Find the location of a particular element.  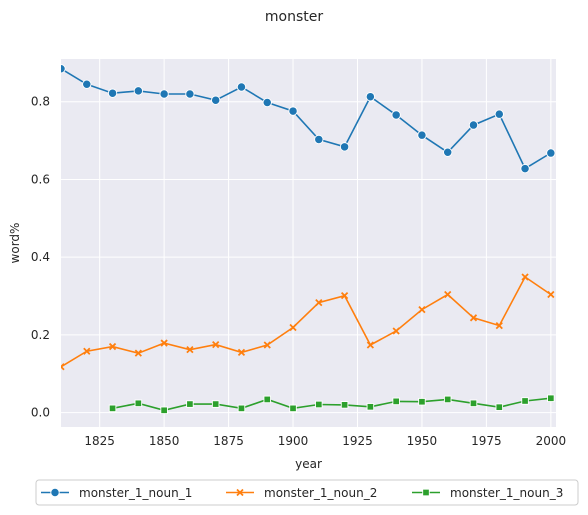

x-tick-label: 1825 is located at coordinates (99, 441).